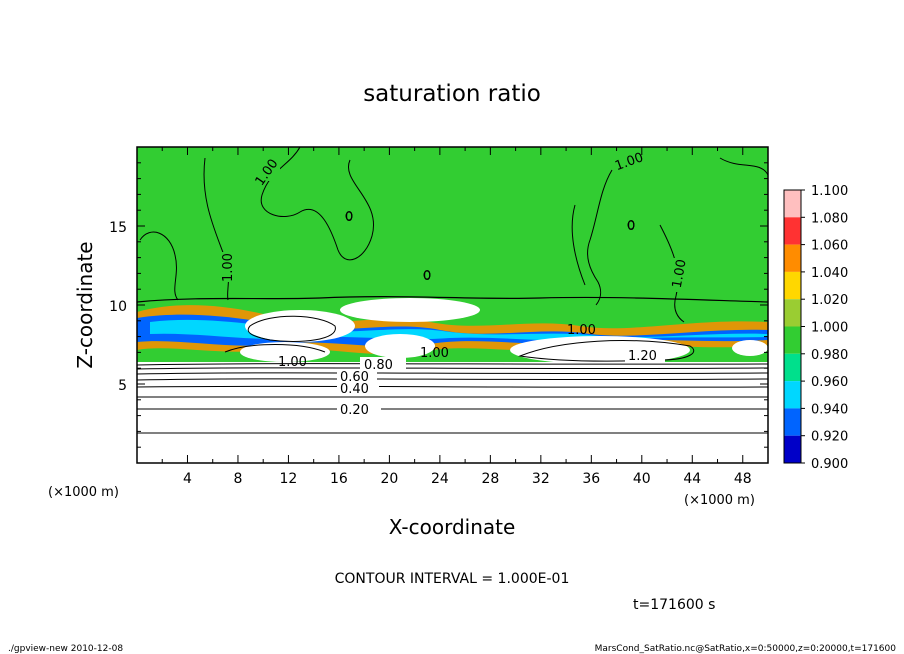  What do you see at coordinates (642, 479) in the screenshot?
I see `x-tick-label: 40` at bounding box center [642, 479].